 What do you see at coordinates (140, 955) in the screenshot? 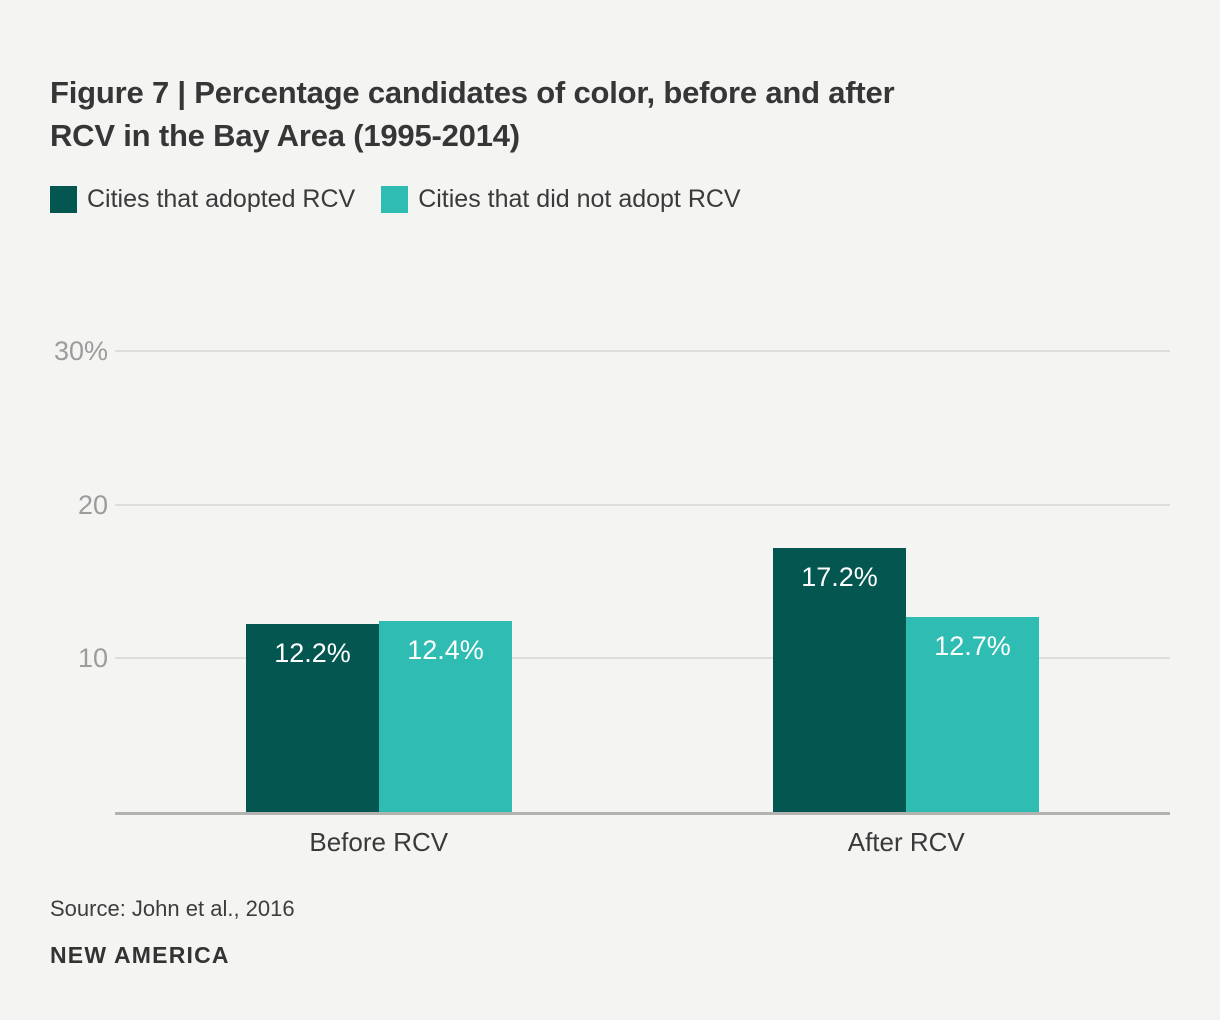
I see `brand-wordmark: NEW AMERICA` at bounding box center [140, 955].